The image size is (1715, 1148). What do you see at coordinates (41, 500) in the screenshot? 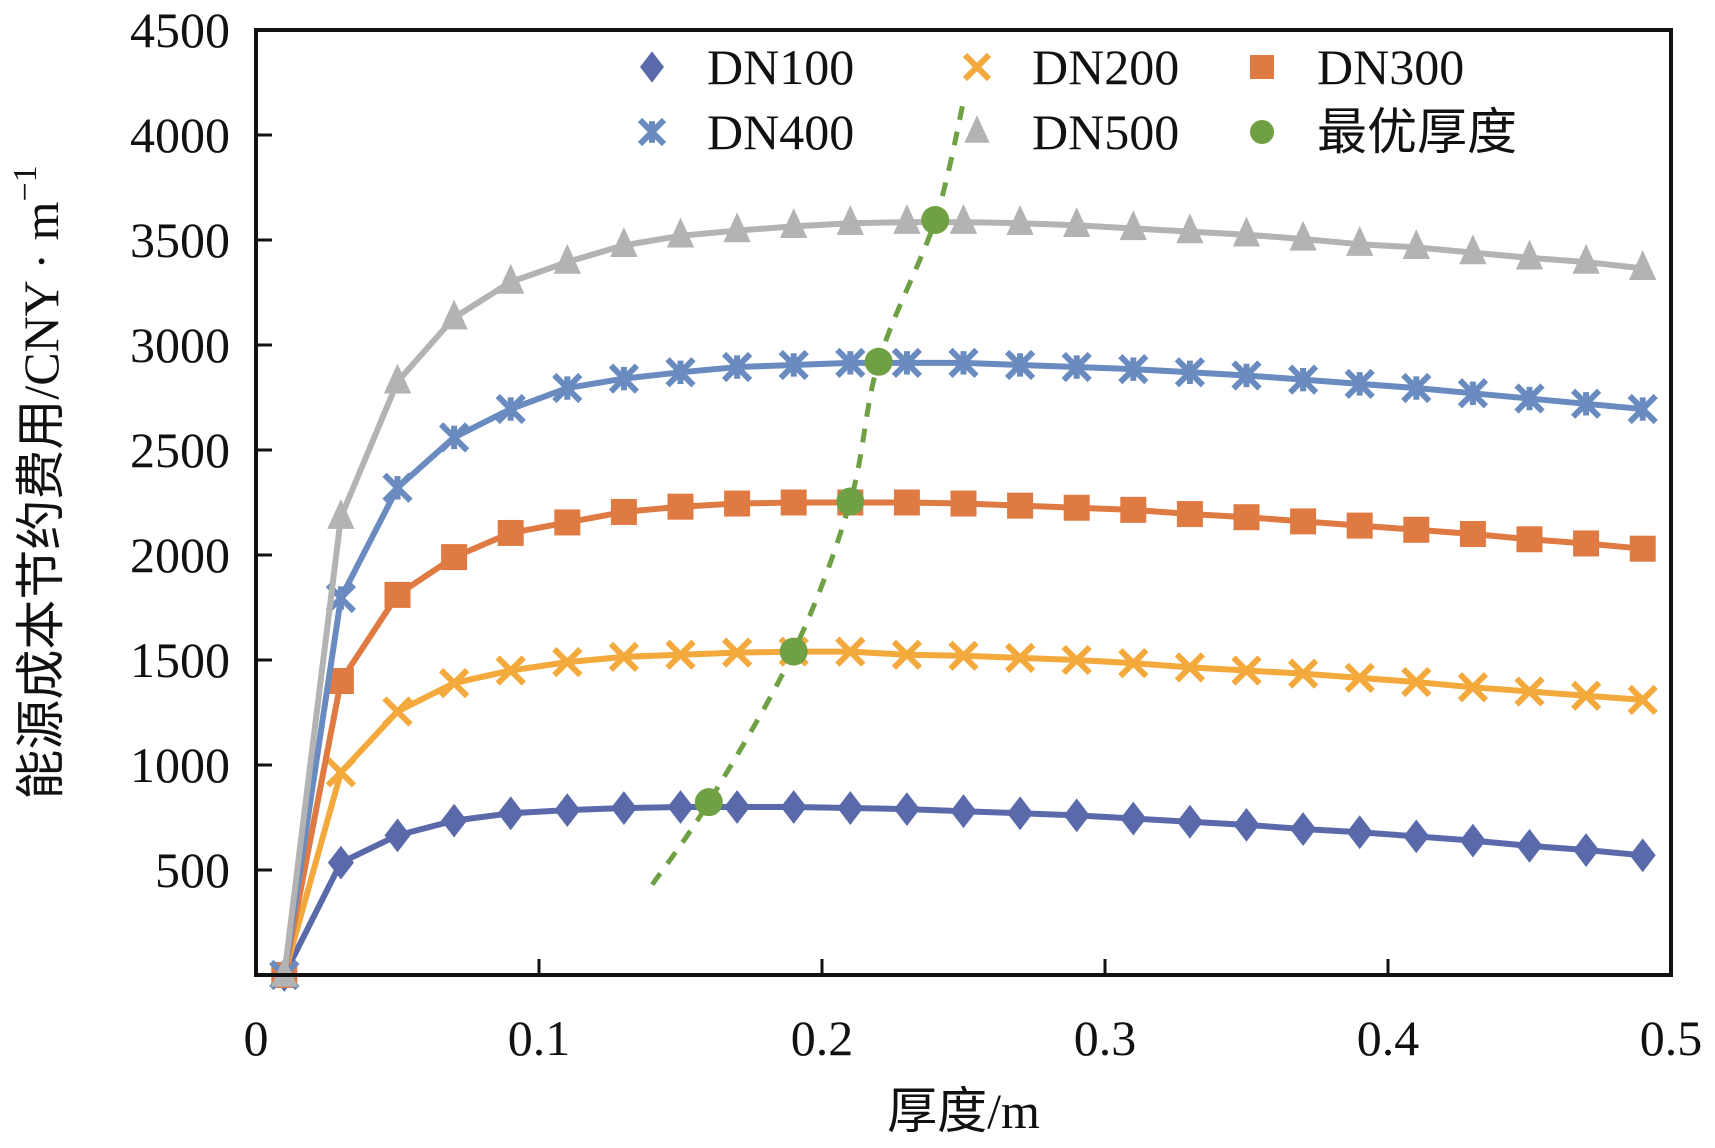
I see `y-axis-title-main: 能源成本节约费用/CNY · m` at bounding box center [41, 500].